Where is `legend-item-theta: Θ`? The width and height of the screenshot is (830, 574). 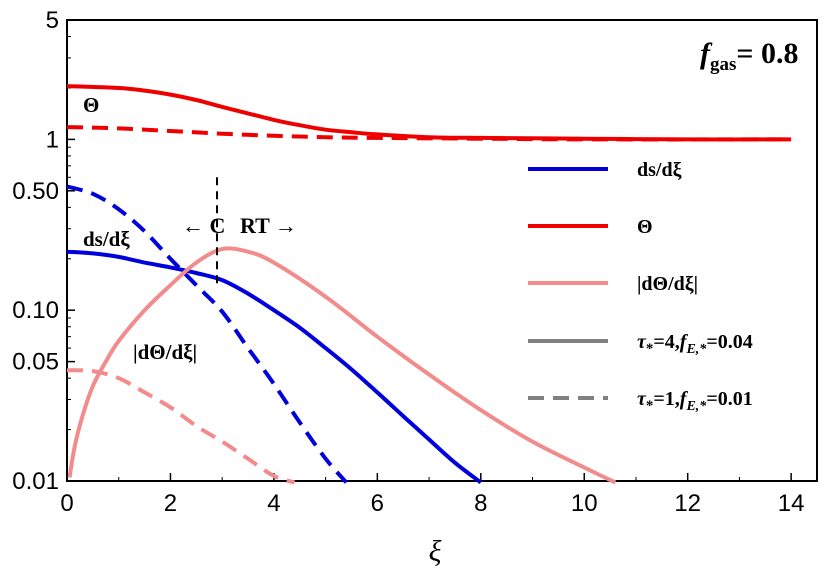 legend-item-theta: Θ is located at coordinates (590, 227).